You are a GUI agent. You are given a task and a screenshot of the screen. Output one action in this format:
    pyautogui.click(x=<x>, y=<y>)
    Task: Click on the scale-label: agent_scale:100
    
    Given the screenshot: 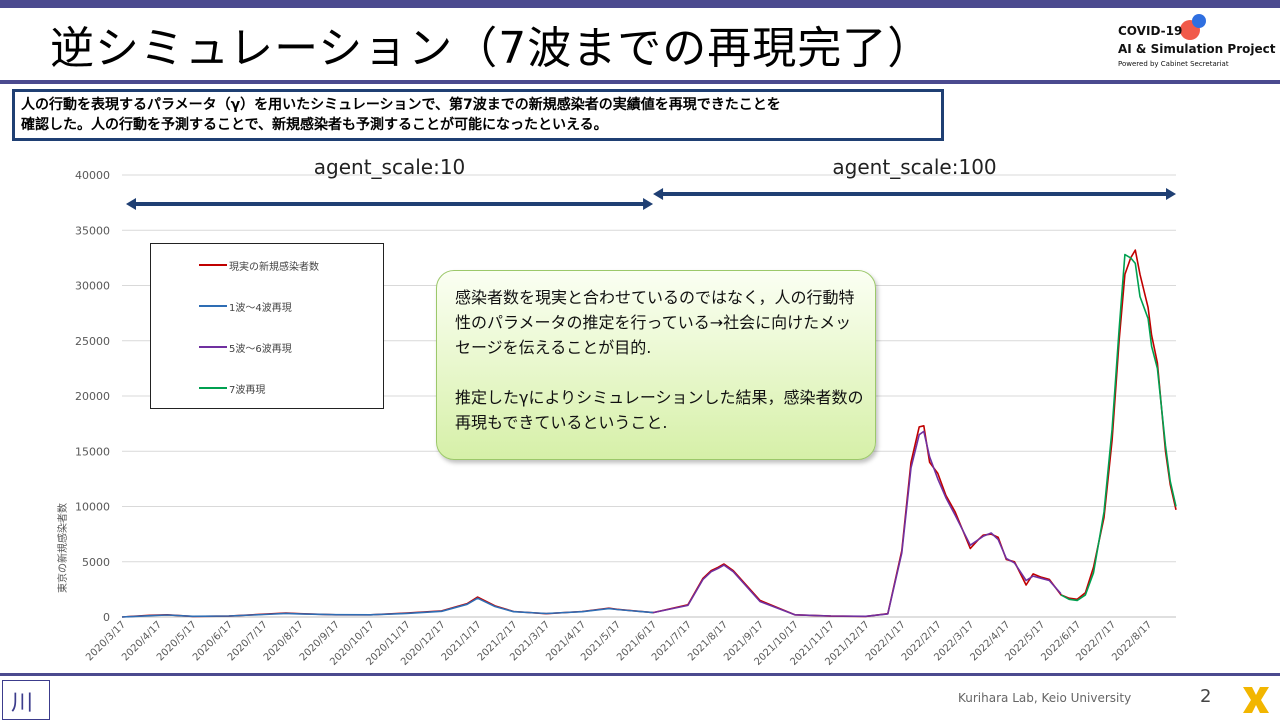 What is the action you would take?
    pyautogui.click(x=914, y=167)
    